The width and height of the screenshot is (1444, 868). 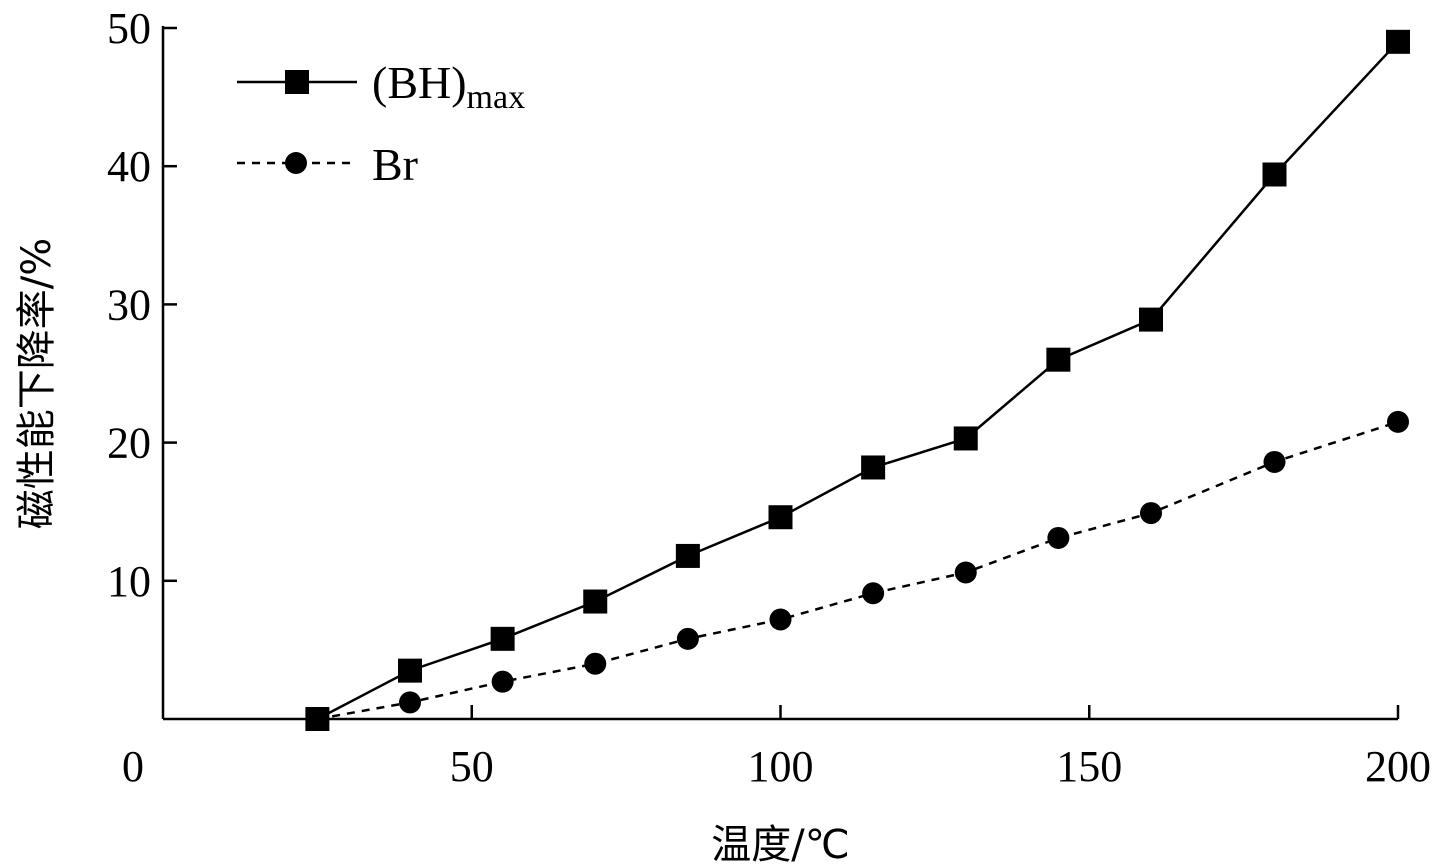 I want to click on y-tick-label: 40, so click(x=129, y=166).